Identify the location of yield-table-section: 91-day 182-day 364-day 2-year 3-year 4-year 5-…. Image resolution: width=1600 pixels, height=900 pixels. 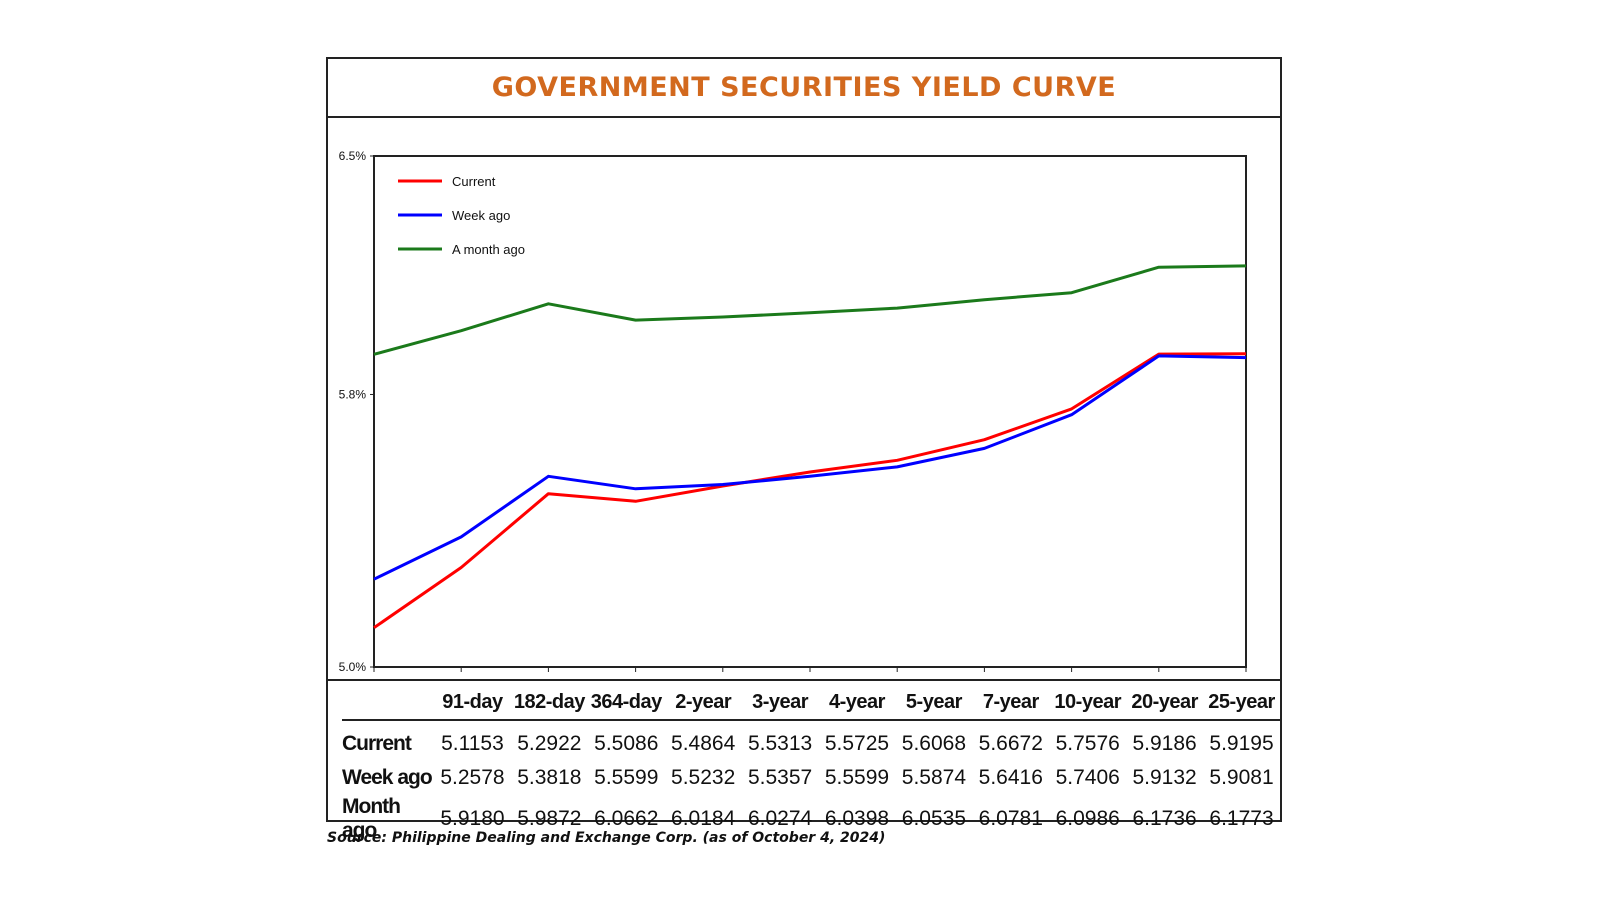
(804, 760).